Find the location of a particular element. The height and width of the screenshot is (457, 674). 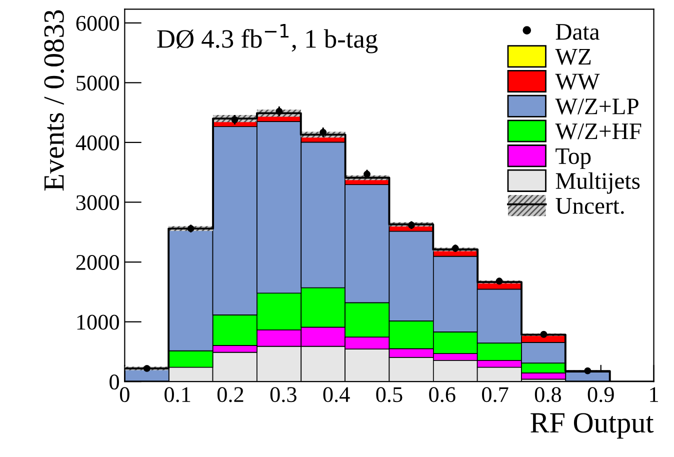

legend-label: Multijets is located at coordinates (598, 183).